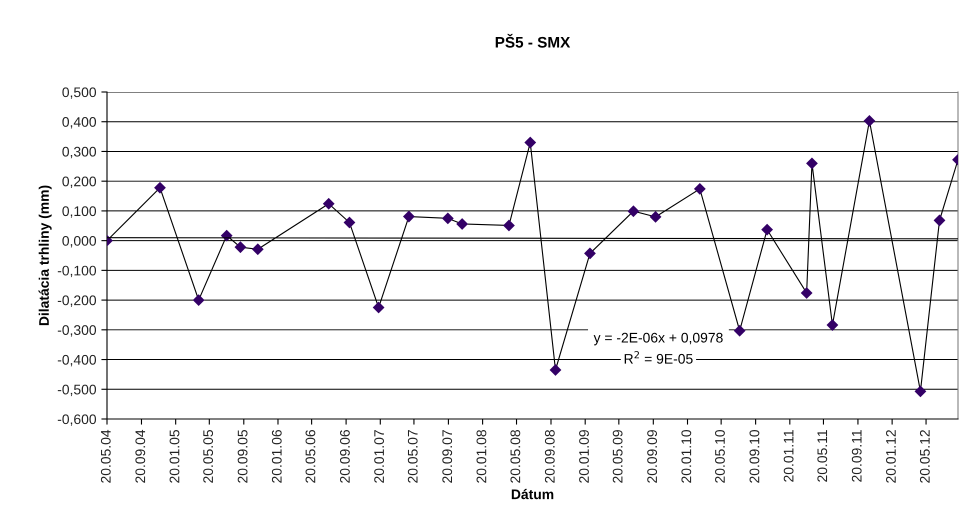 The height and width of the screenshot is (530, 972). Describe the element at coordinates (658, 339) in the screenshot. I see `annotation: y = -2E-06x + 0,0978` at that location.